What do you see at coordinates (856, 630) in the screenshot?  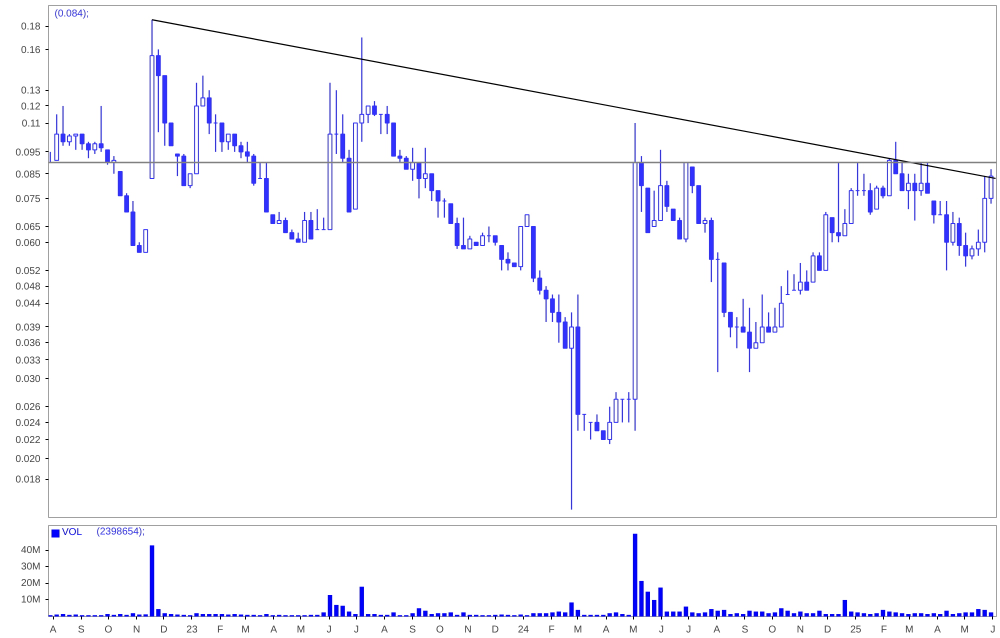 I see `x-tick-label: 25` at bounding box center [856, 630].